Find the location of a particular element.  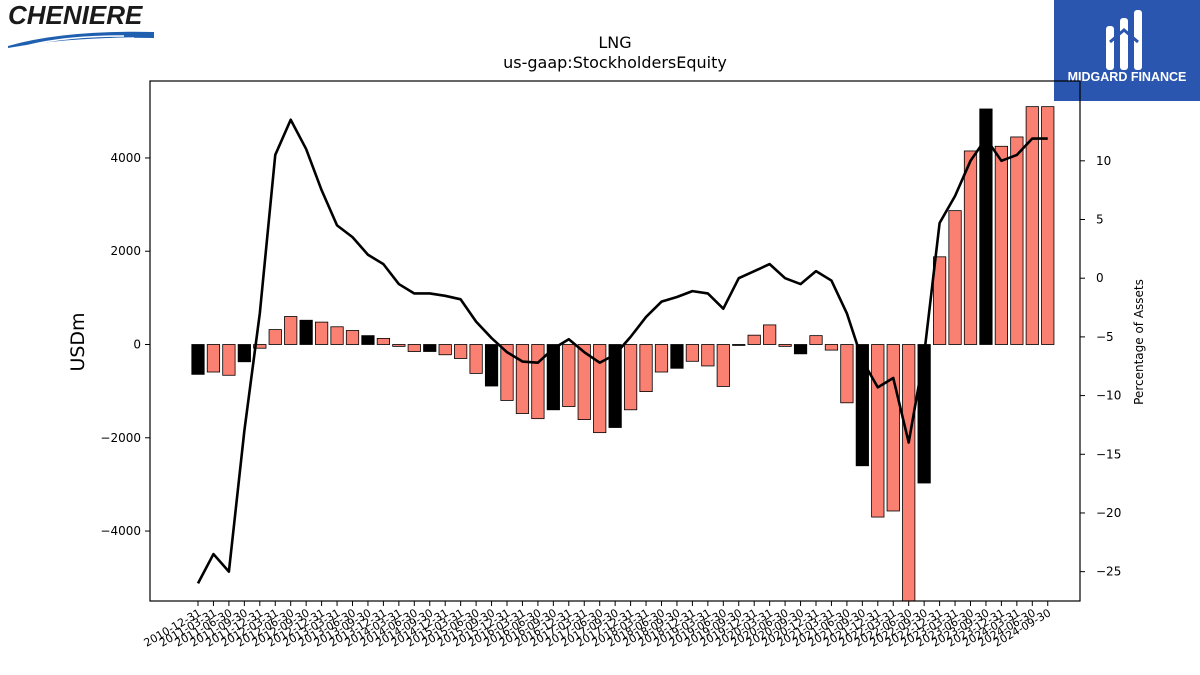

y-axis-title: USDm is located at coordinates (78, 341).